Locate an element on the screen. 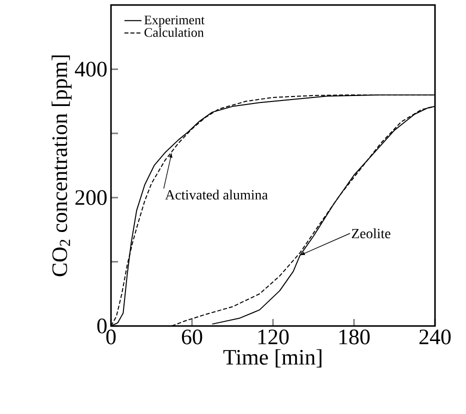 The image size is (466, 414). legend-label: Calculation is located at coordinates (174, 32).